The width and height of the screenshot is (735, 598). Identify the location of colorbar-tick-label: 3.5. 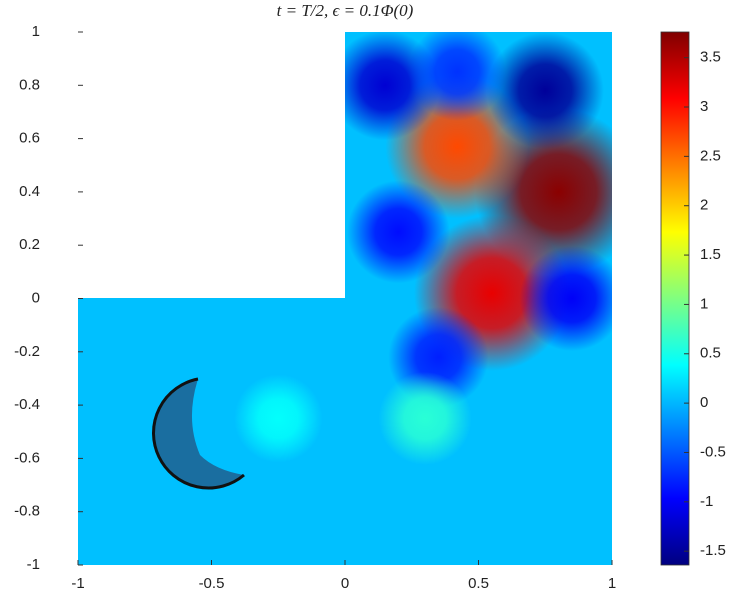
(710, 57).